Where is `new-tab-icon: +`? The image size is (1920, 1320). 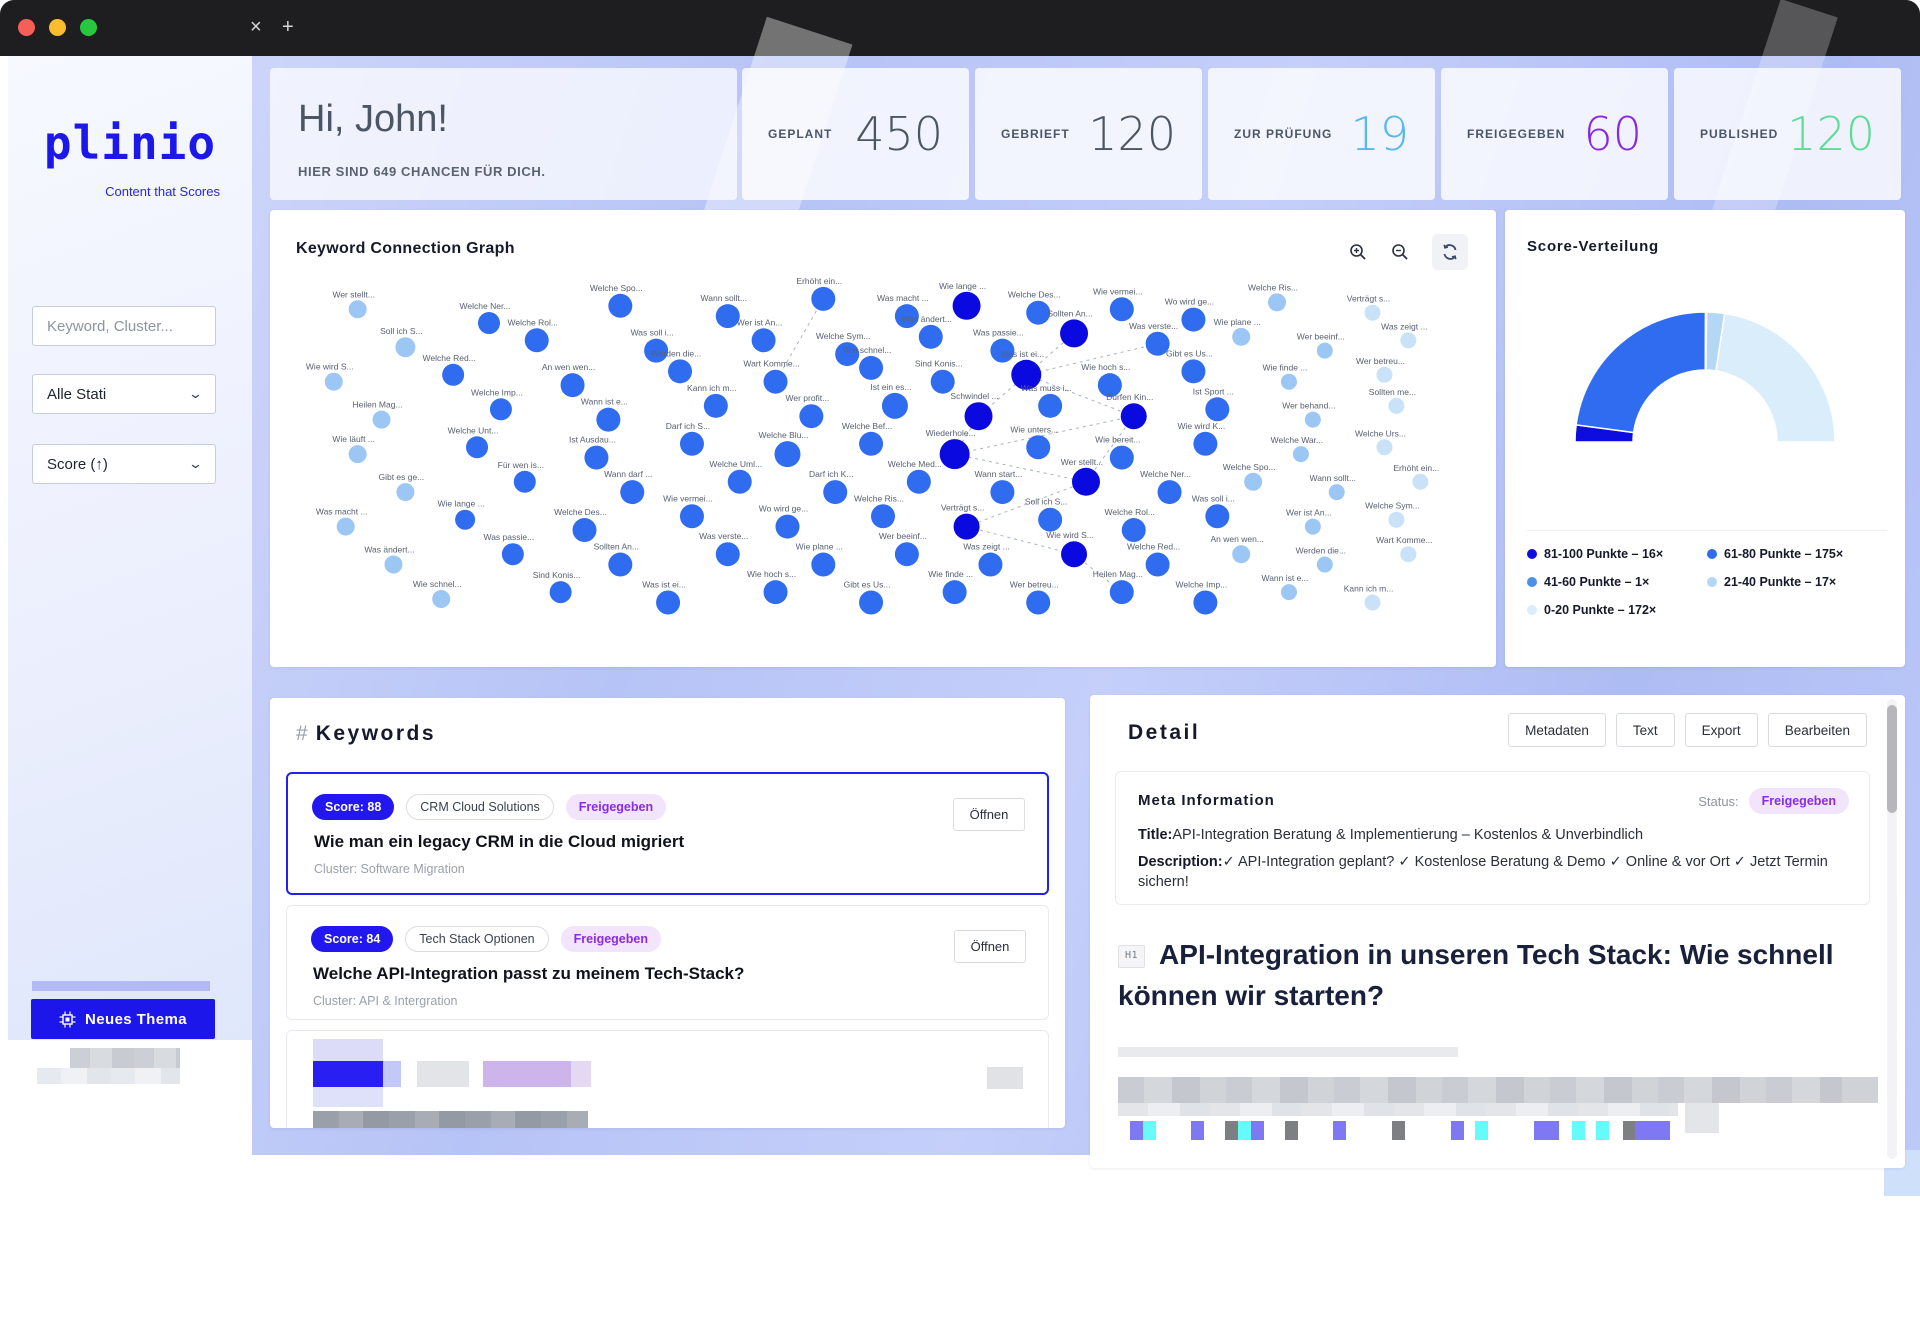 new-tab-icon: + is located at coordinates (288, 27).